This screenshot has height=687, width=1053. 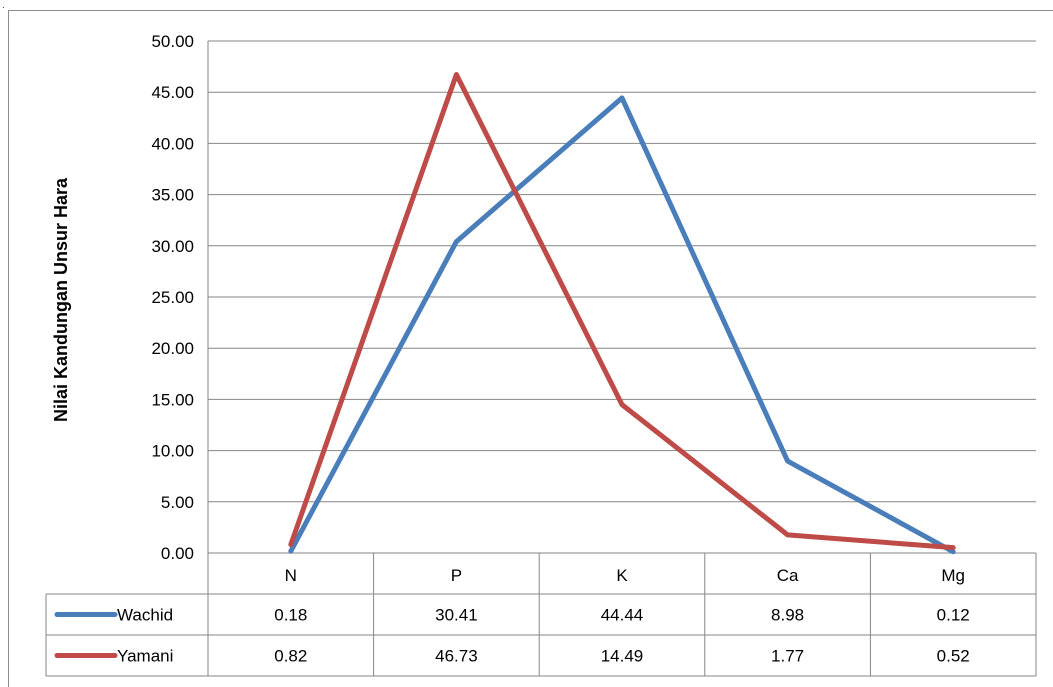 I want to click on category-label: N, so click(x=291, y=575).